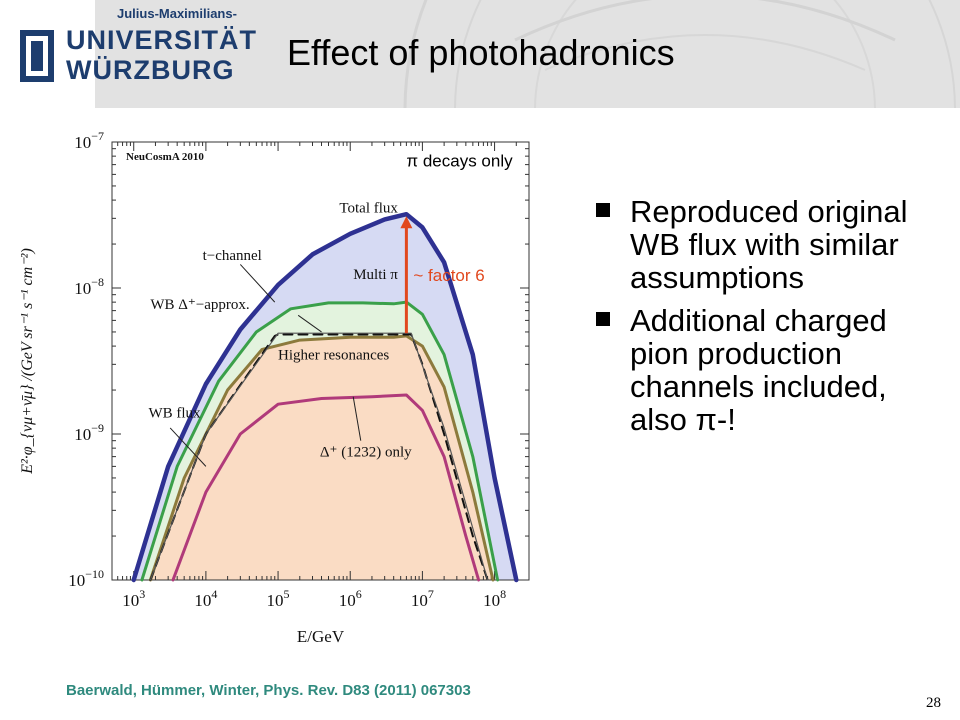  I want to click on logo-subtitle: Julius-Maximilians-, so click(177, 13).